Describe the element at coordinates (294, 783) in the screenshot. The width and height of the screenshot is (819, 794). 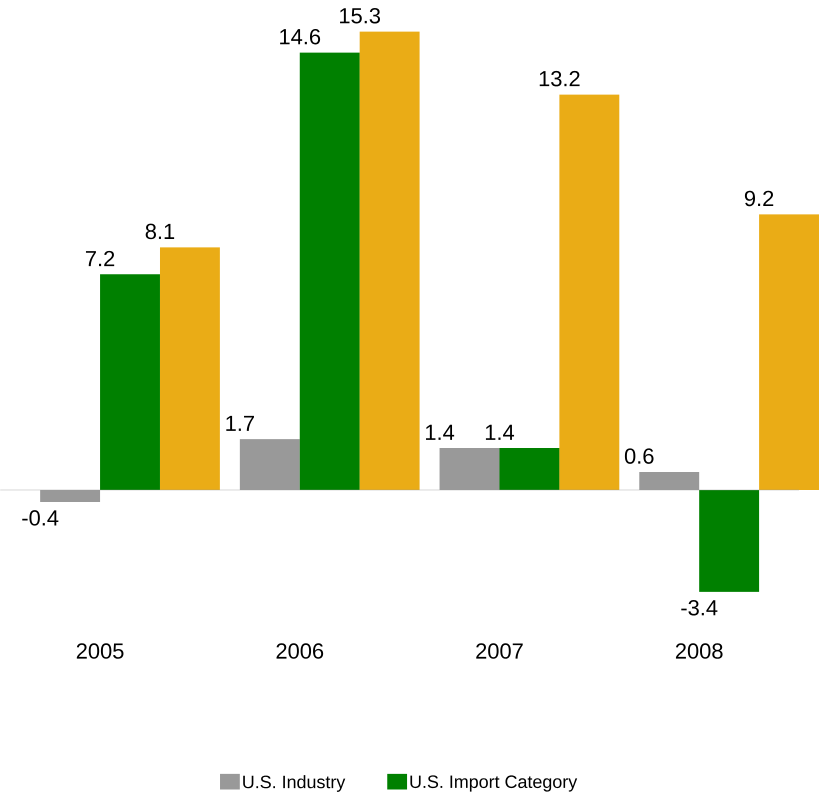
I see `legend-label: U.S. Industry` at that location.